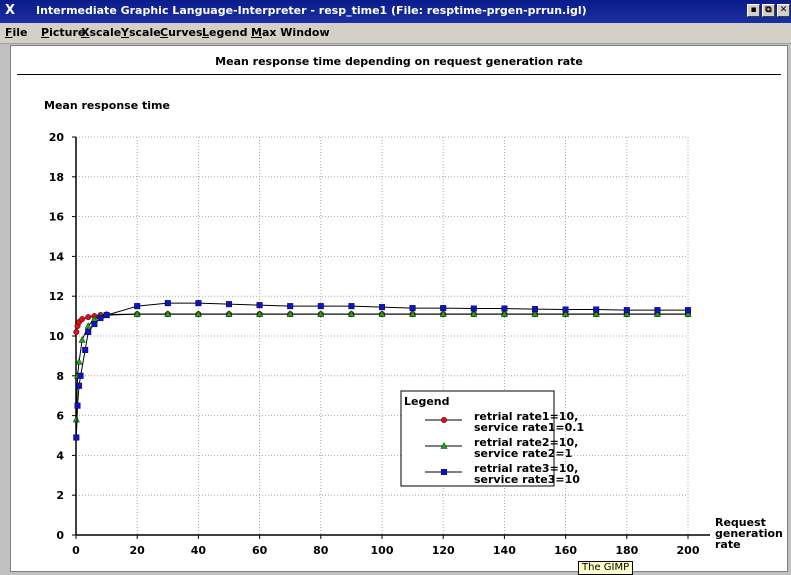  I want to click on x-tick-label: 100, so click(382, 550).